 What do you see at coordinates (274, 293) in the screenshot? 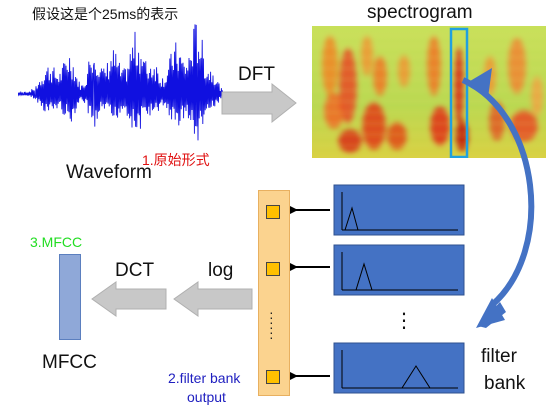
I see `filter-bank-output-column` at bounding box center [274, 293].